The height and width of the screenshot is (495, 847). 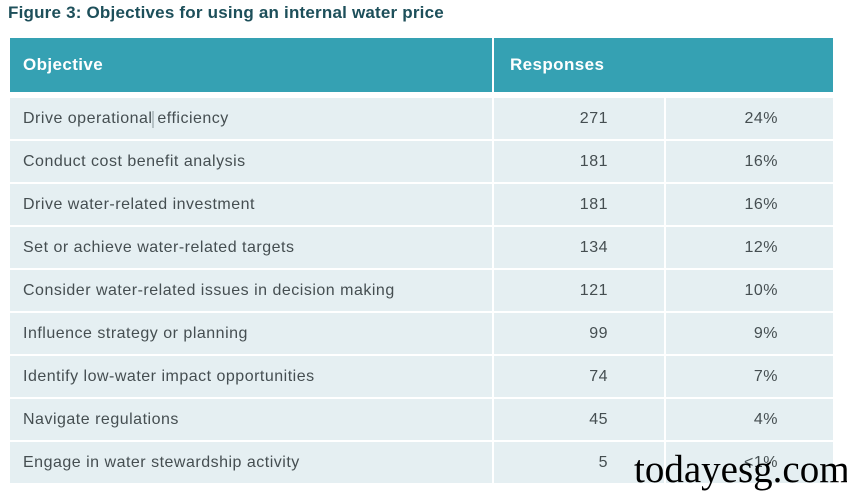 What do you see at coordinates (749, 290) in the screenshot?
I see `responses-percent-cell: 10%` at bounding box center [749, 290].